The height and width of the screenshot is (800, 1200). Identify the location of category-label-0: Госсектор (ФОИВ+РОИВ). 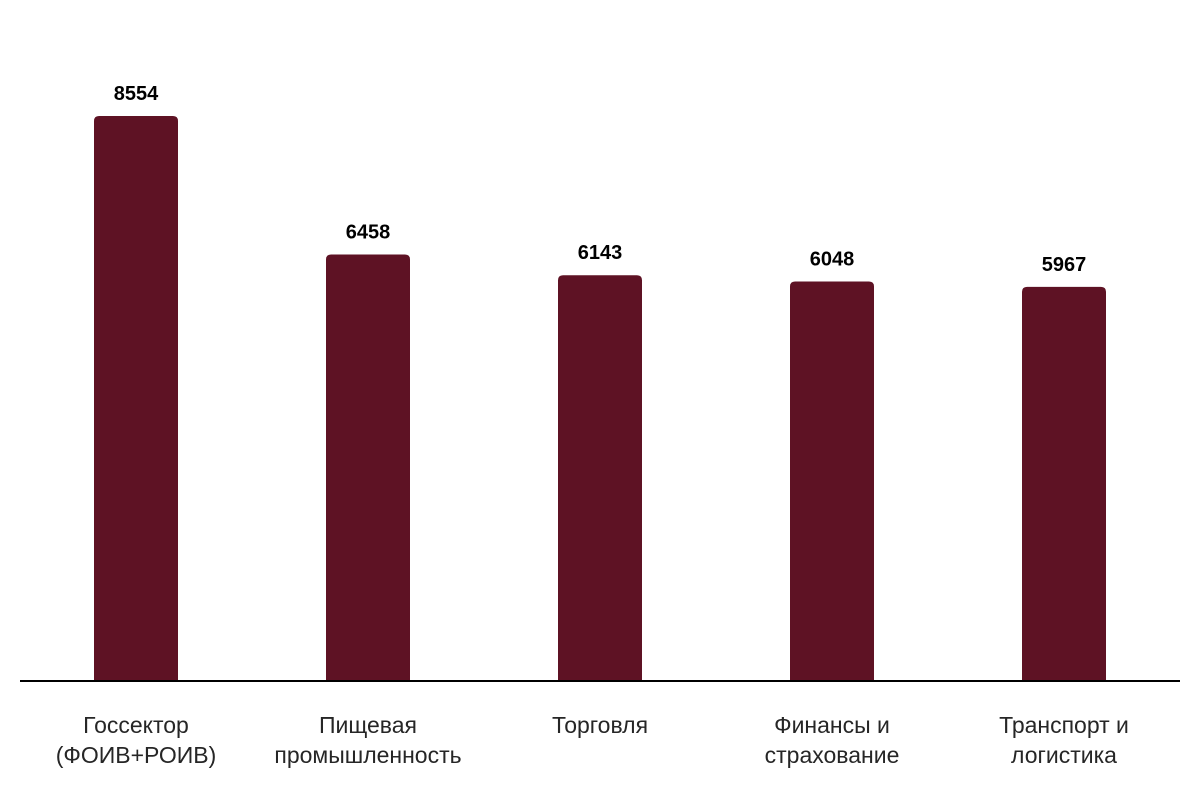
(136, 740).